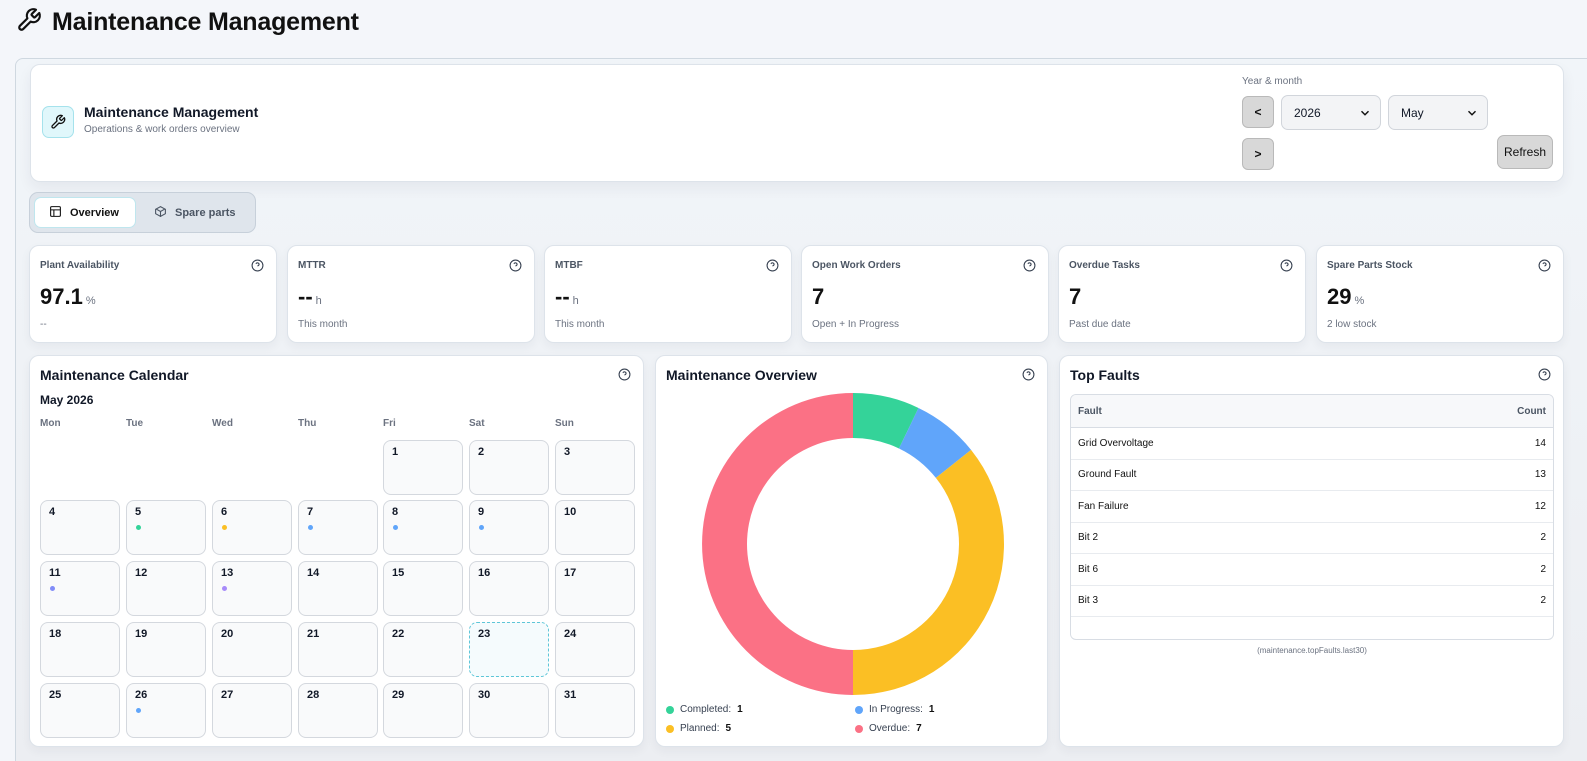 This screenshot has width=1587, height=761. What do you see at coordinates (252, 710) in the screenshot?
I see `calendar-day: 27` at bounding box center [252, 710].